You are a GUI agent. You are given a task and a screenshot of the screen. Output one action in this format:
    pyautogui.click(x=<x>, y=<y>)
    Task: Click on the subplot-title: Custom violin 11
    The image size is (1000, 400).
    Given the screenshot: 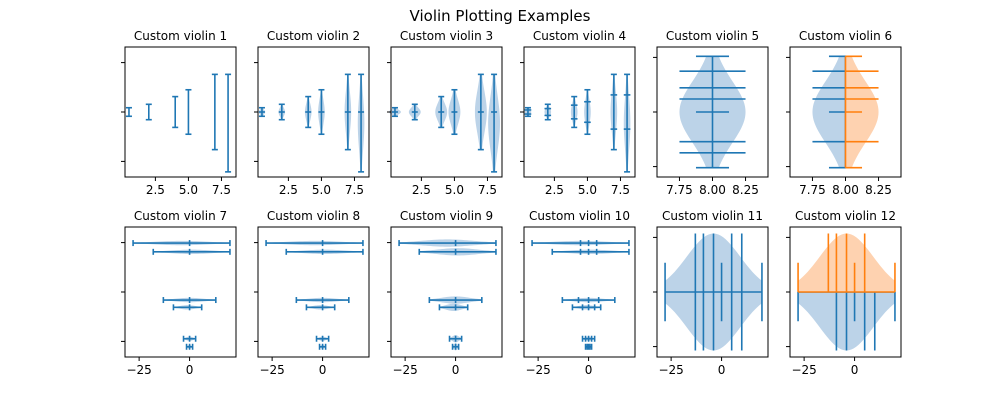 What is the action you would take?
    pyautogui.click(x=712, y=216)
    